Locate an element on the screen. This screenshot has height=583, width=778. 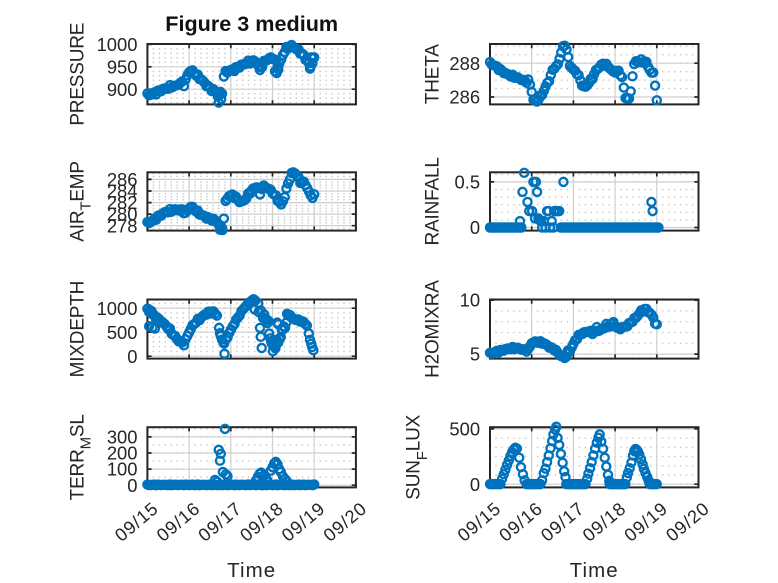
svg-text: 300 is located at coordinates (122, 437).